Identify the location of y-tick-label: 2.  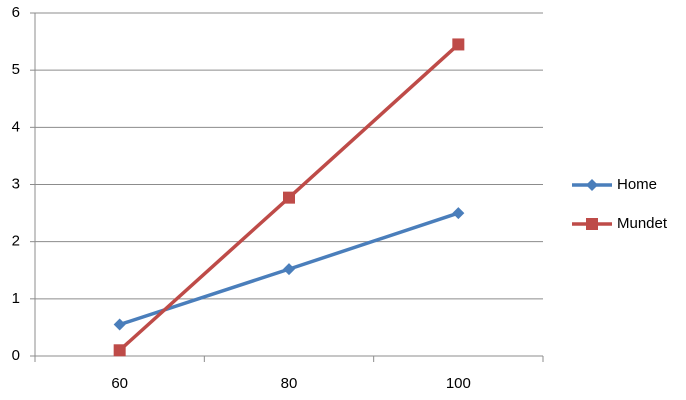
(16, 241).